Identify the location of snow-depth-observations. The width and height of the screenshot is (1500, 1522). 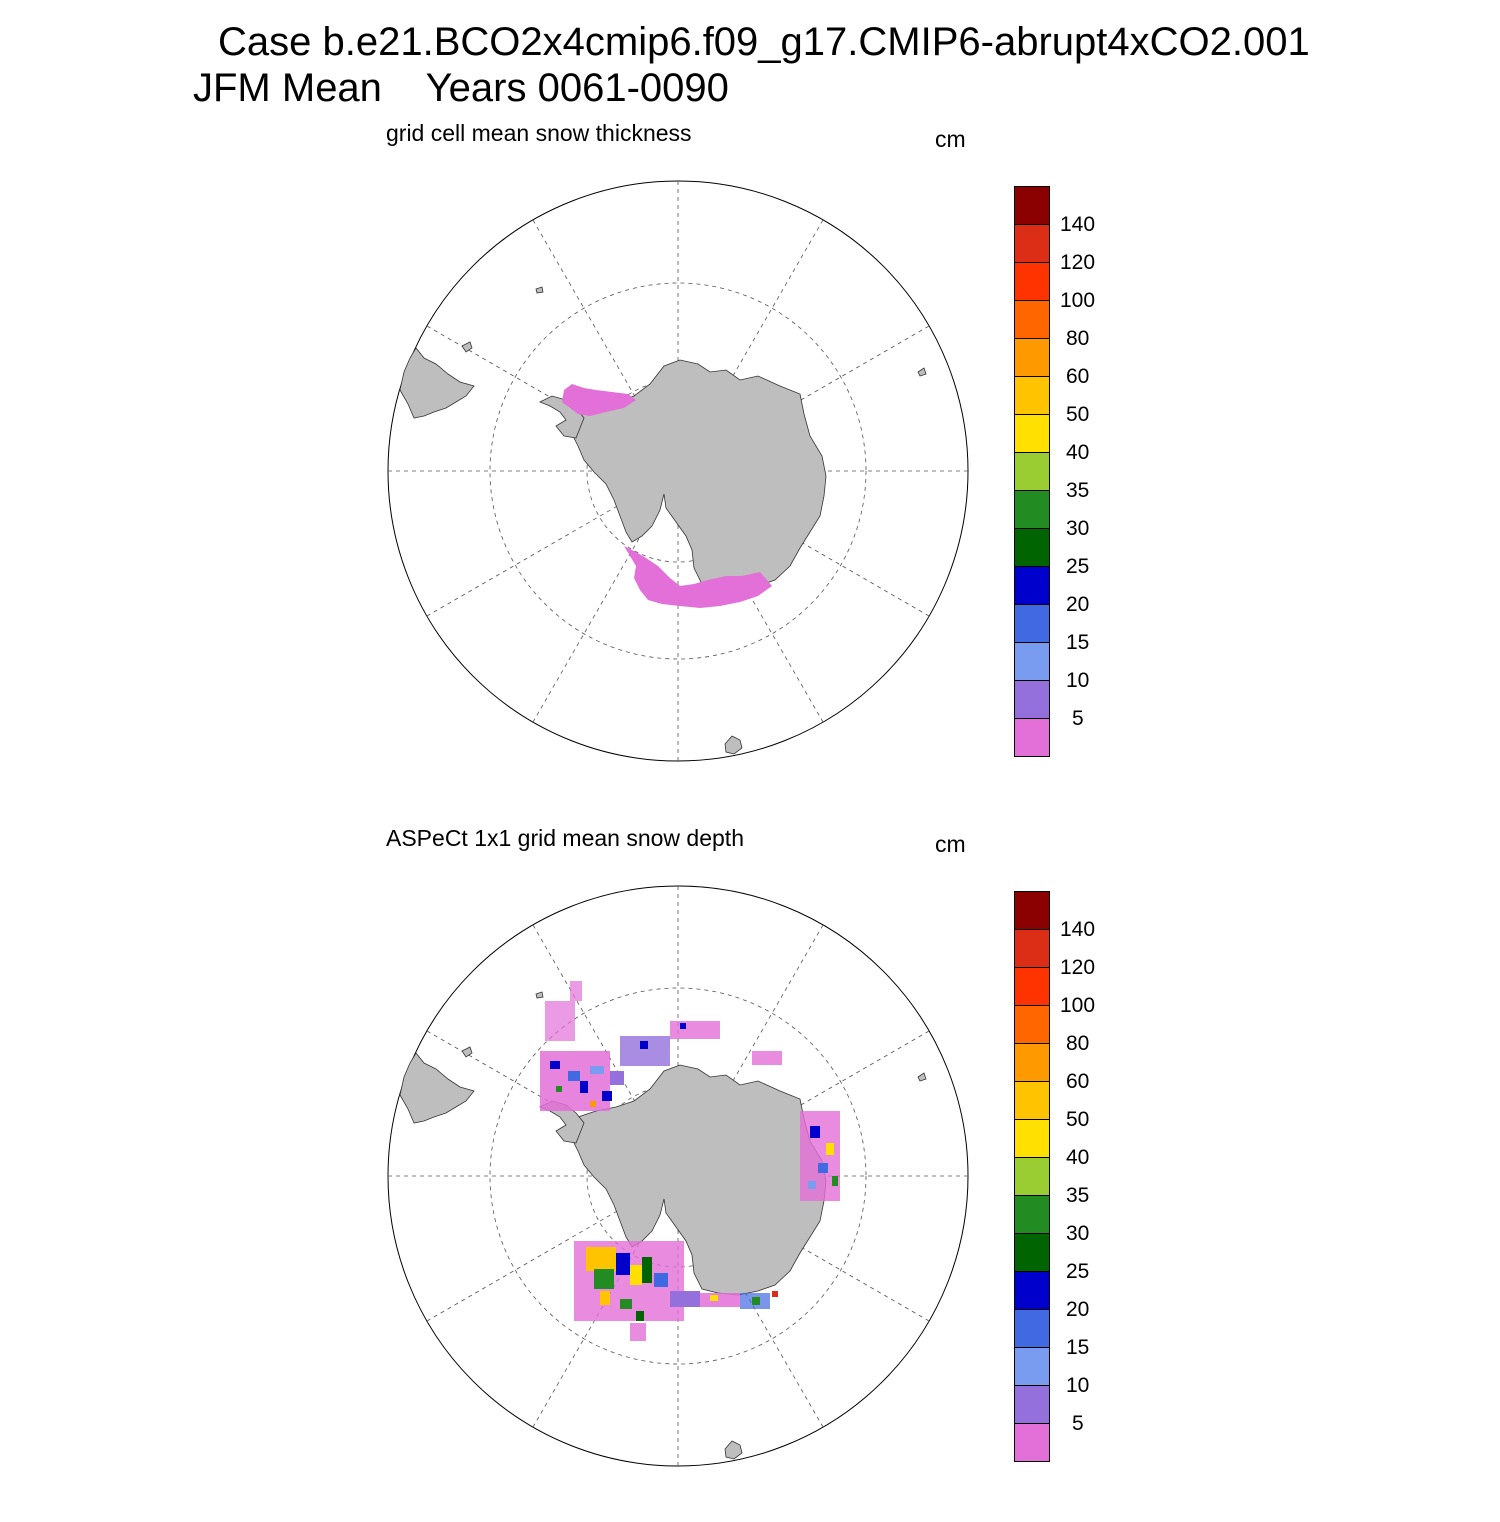
(690, 1161).